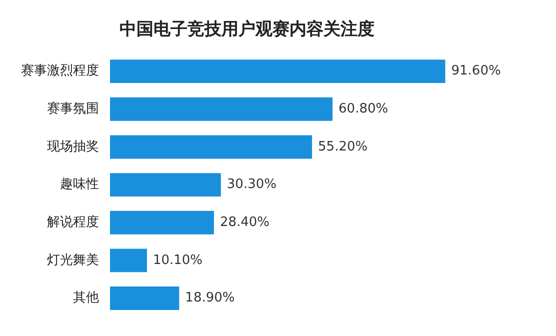 This screenshot has width=556, height=336. I want to click on y-tick-label: 解说程度, so click(73, 222).